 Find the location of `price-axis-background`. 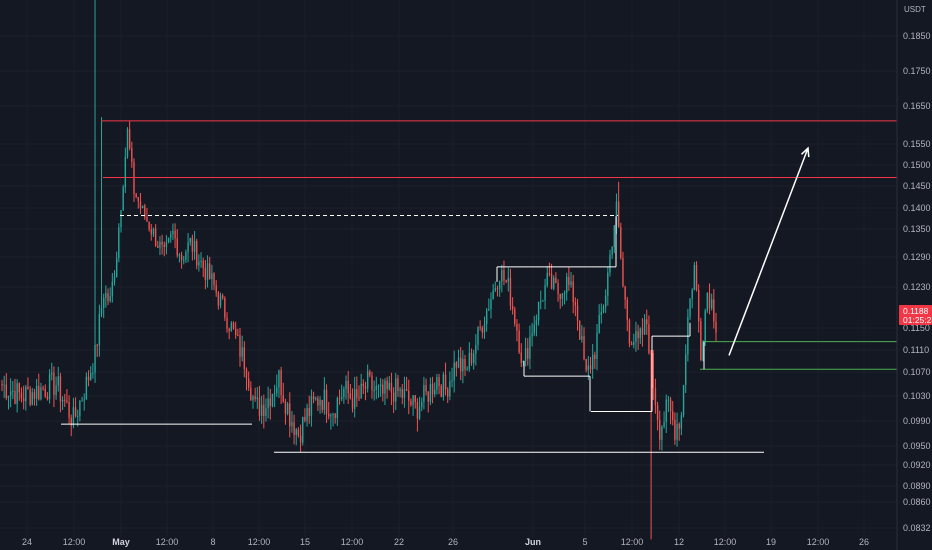

price-axis-background is located at coordinates (914, 275).